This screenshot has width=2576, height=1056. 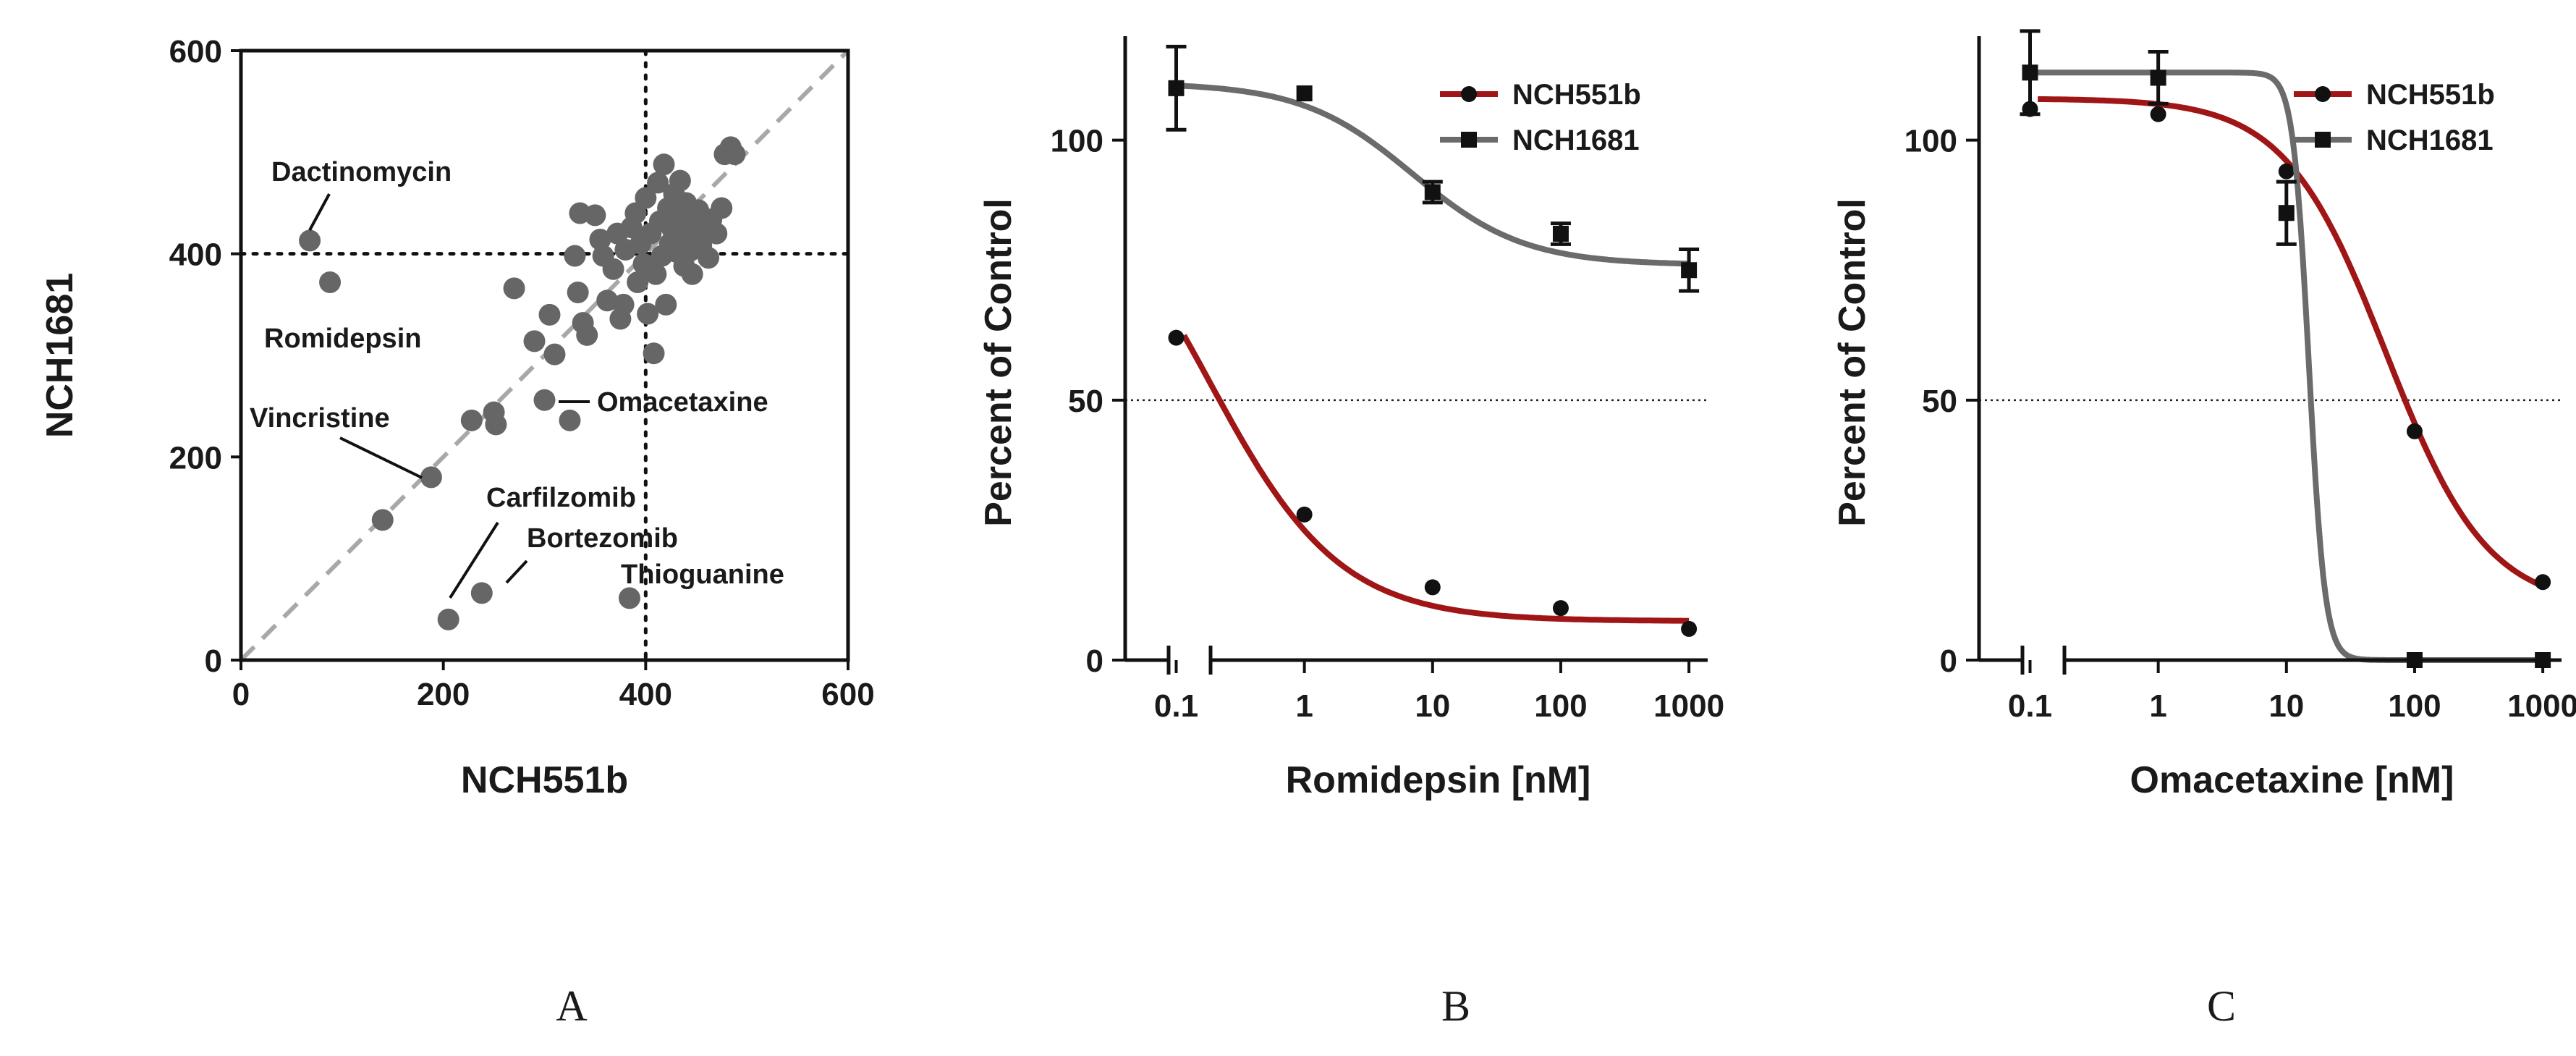 I want to click on x-tick-label: 0.1, so click(x=1176, y=706).